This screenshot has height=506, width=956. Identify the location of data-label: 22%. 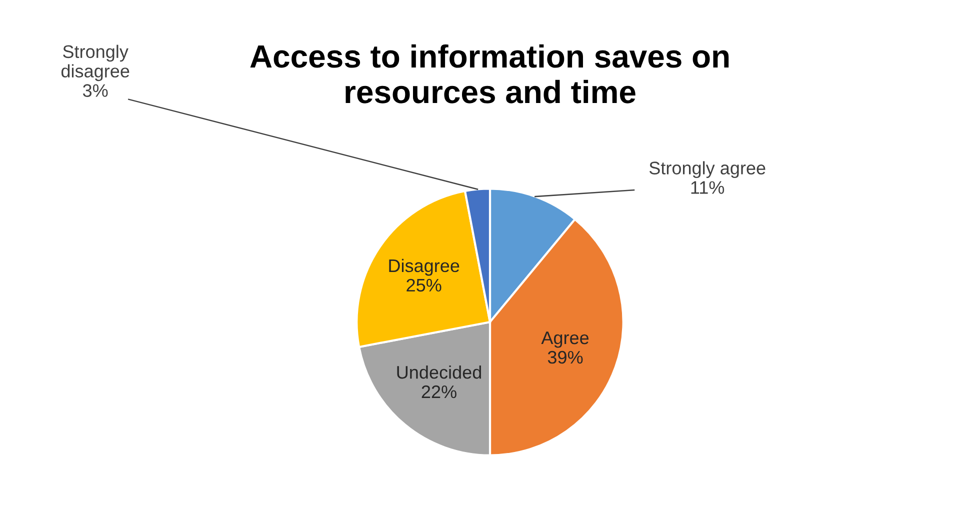
(439, 391).